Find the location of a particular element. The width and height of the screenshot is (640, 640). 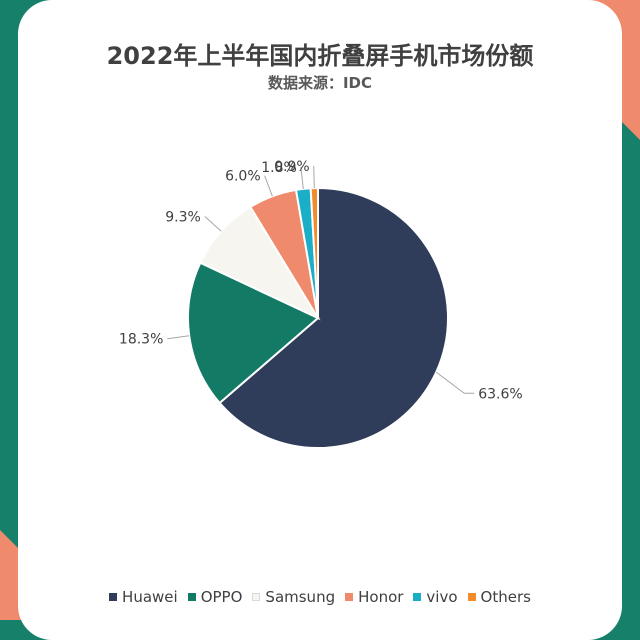

legend-label: vivo is located at coordinates (442, 597).